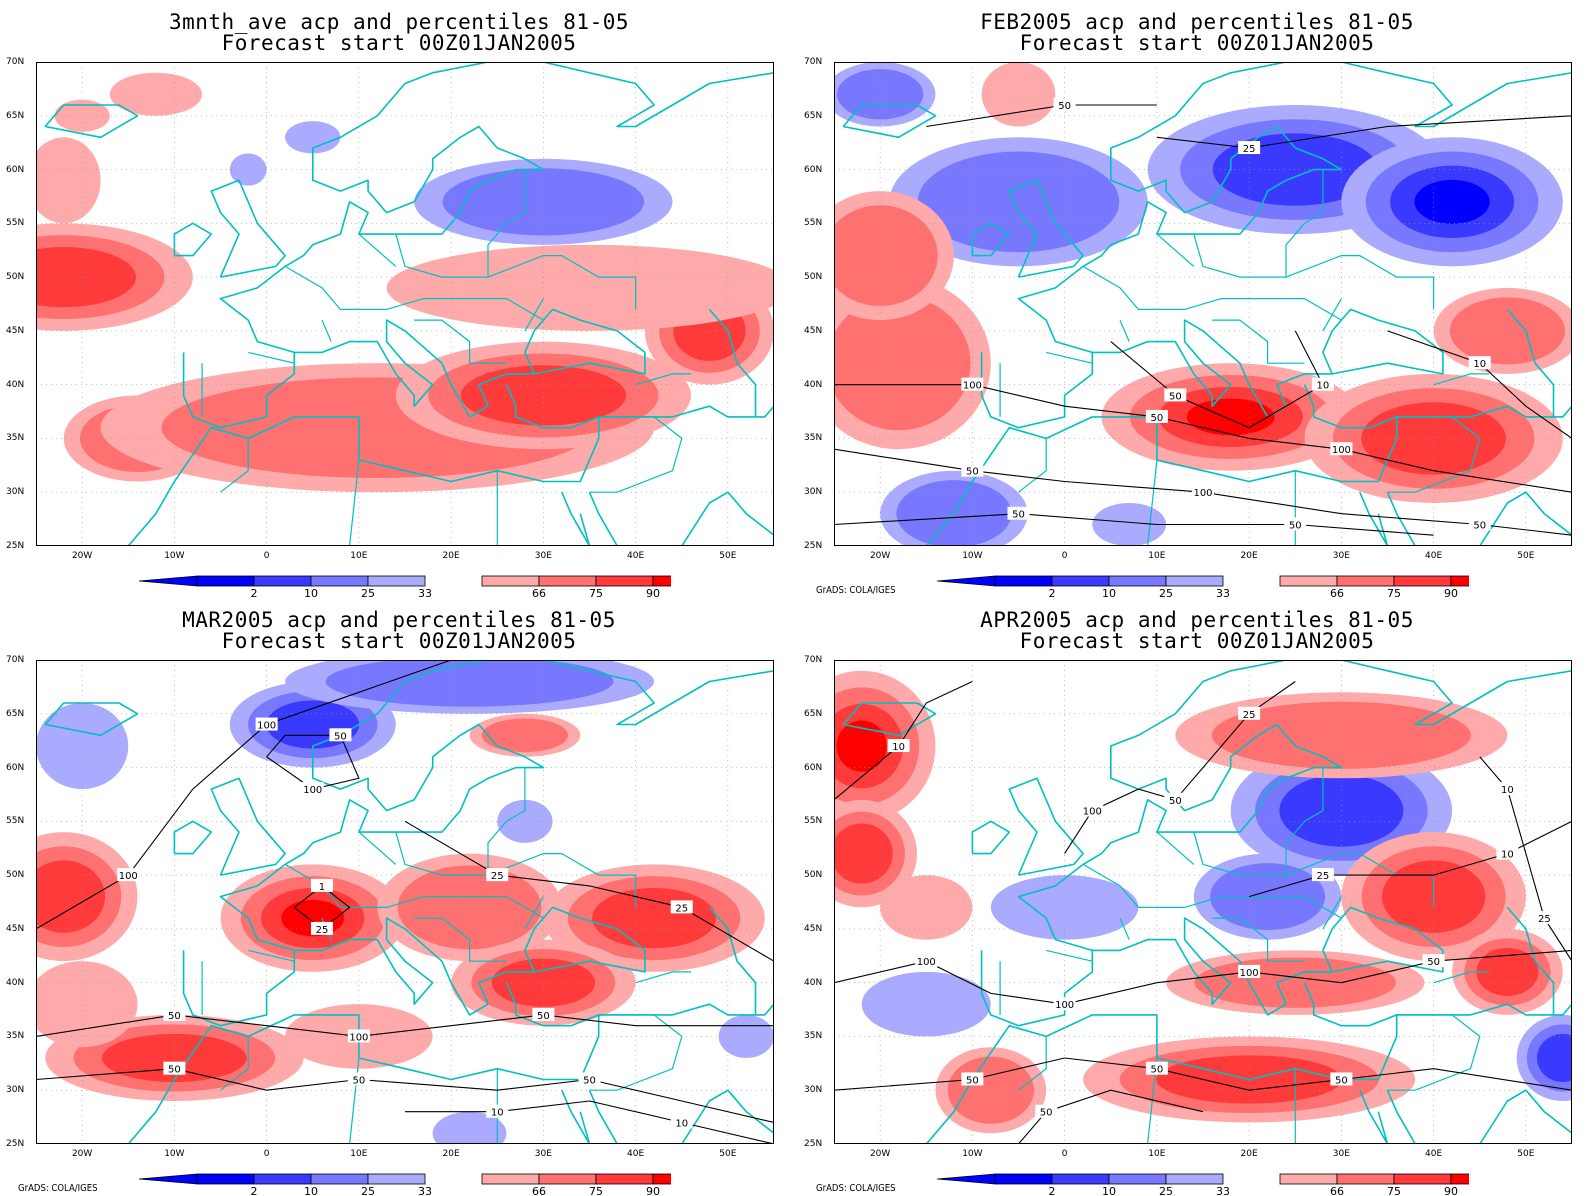 The height and width of the screenshot is (1196, 1596). I want to click on lat-tick-label: 65N, so click(15, 115).